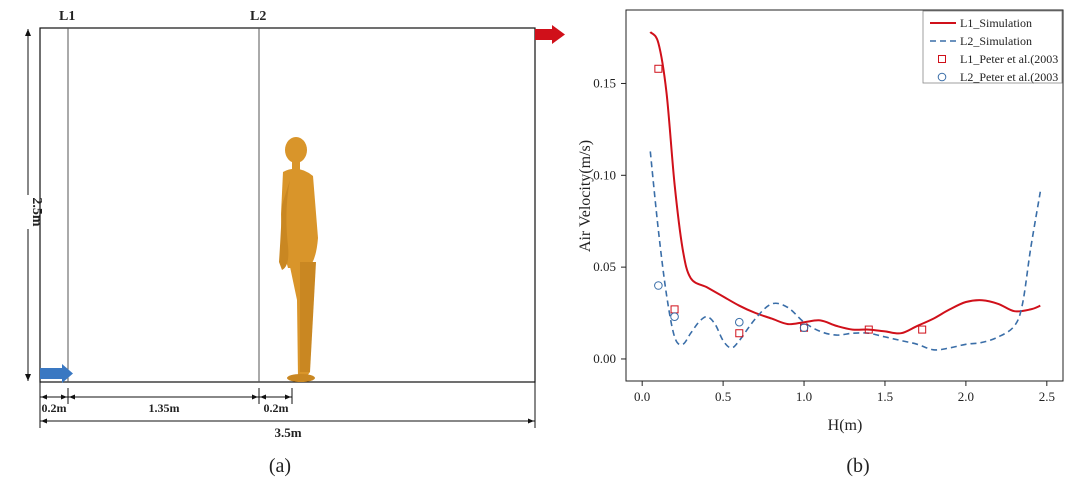  What do you see at coordinates (844, 392) in the screenshot?
I see `x-axis: 0.0 0.5 1.0 1.5 2.0 2.5` at bounding box center [844, 392].